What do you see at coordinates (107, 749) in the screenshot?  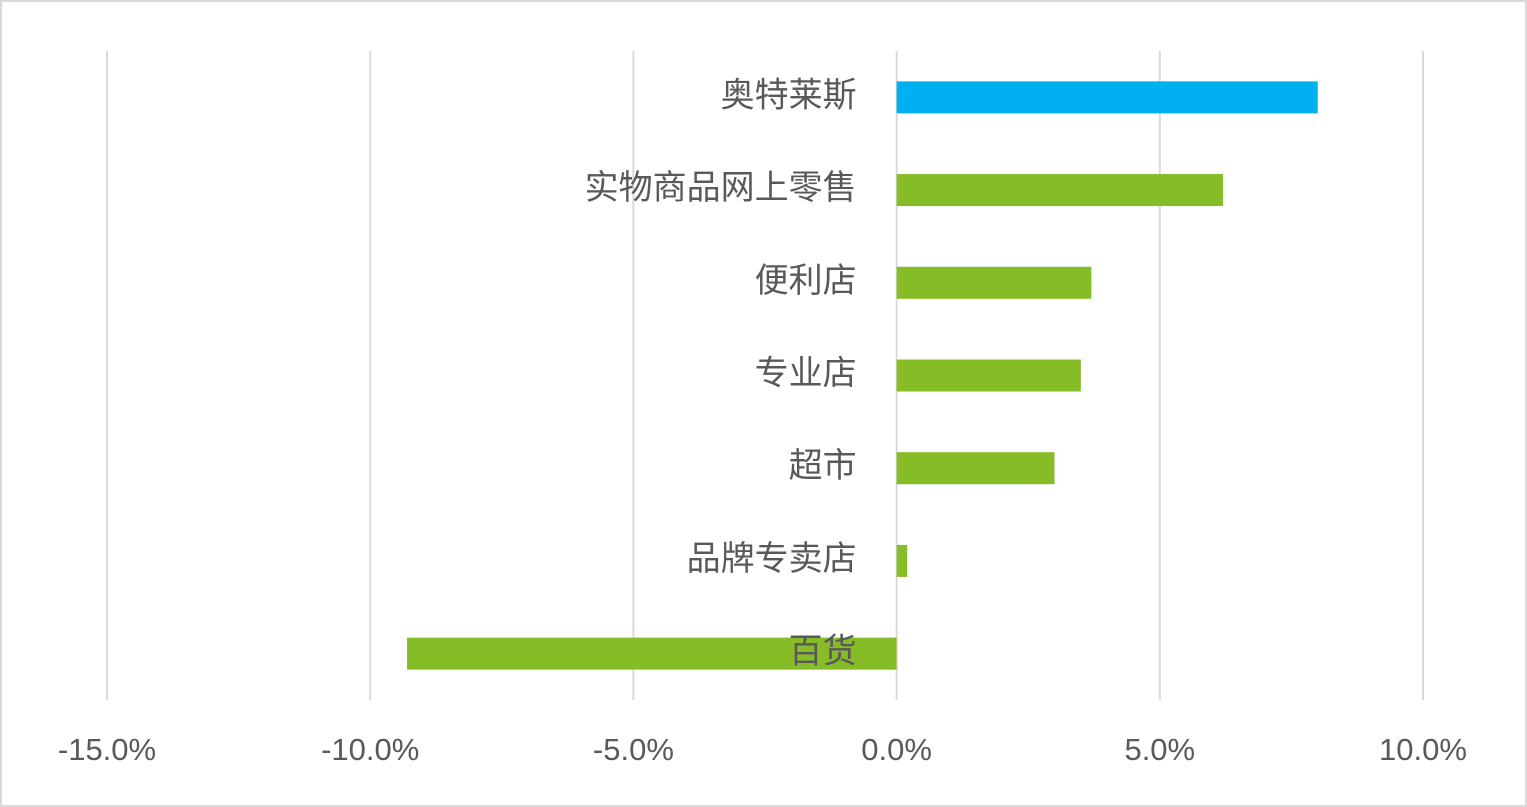 I see `x-tick-label: -15.0%` at bounding box center [107, 749].